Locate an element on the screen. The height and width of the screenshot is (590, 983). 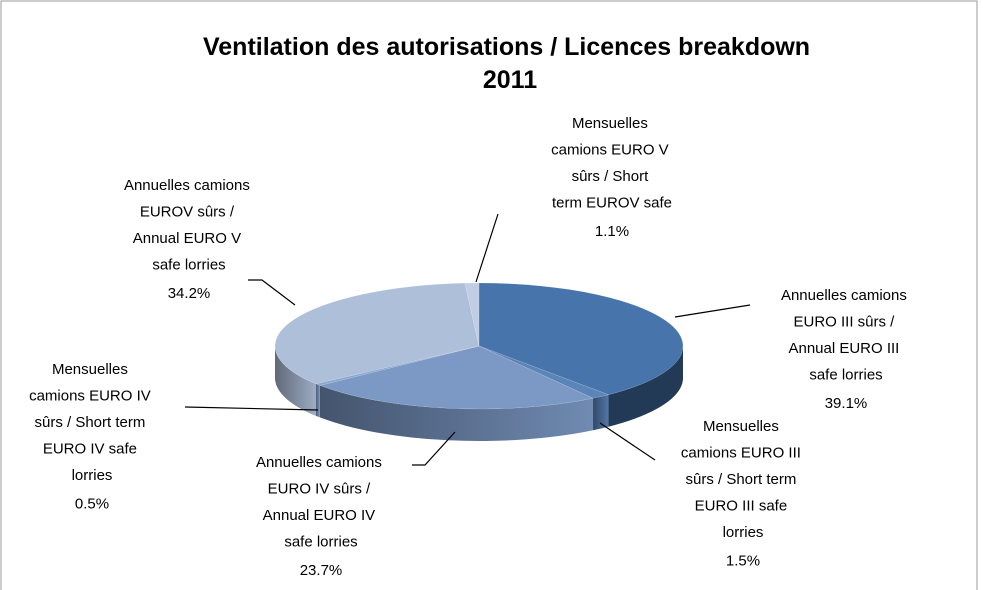
text-line: EURO III safe is located at coordinates (743, 506).